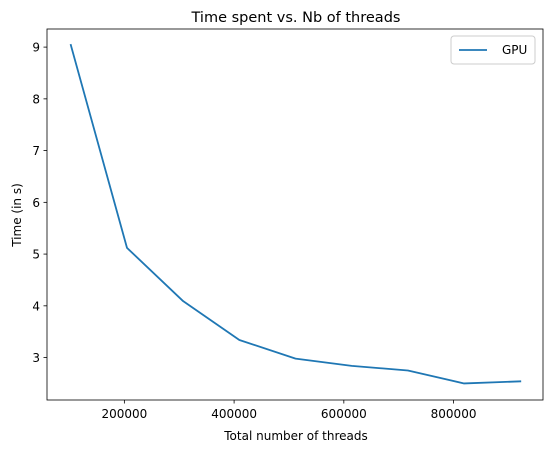 The height and width of the screenshot is (453, 554). What do you see at coordinates (124, 414) in the screenshot?
I see `x-tick-label: 200000` at bounding box center [124, 414].